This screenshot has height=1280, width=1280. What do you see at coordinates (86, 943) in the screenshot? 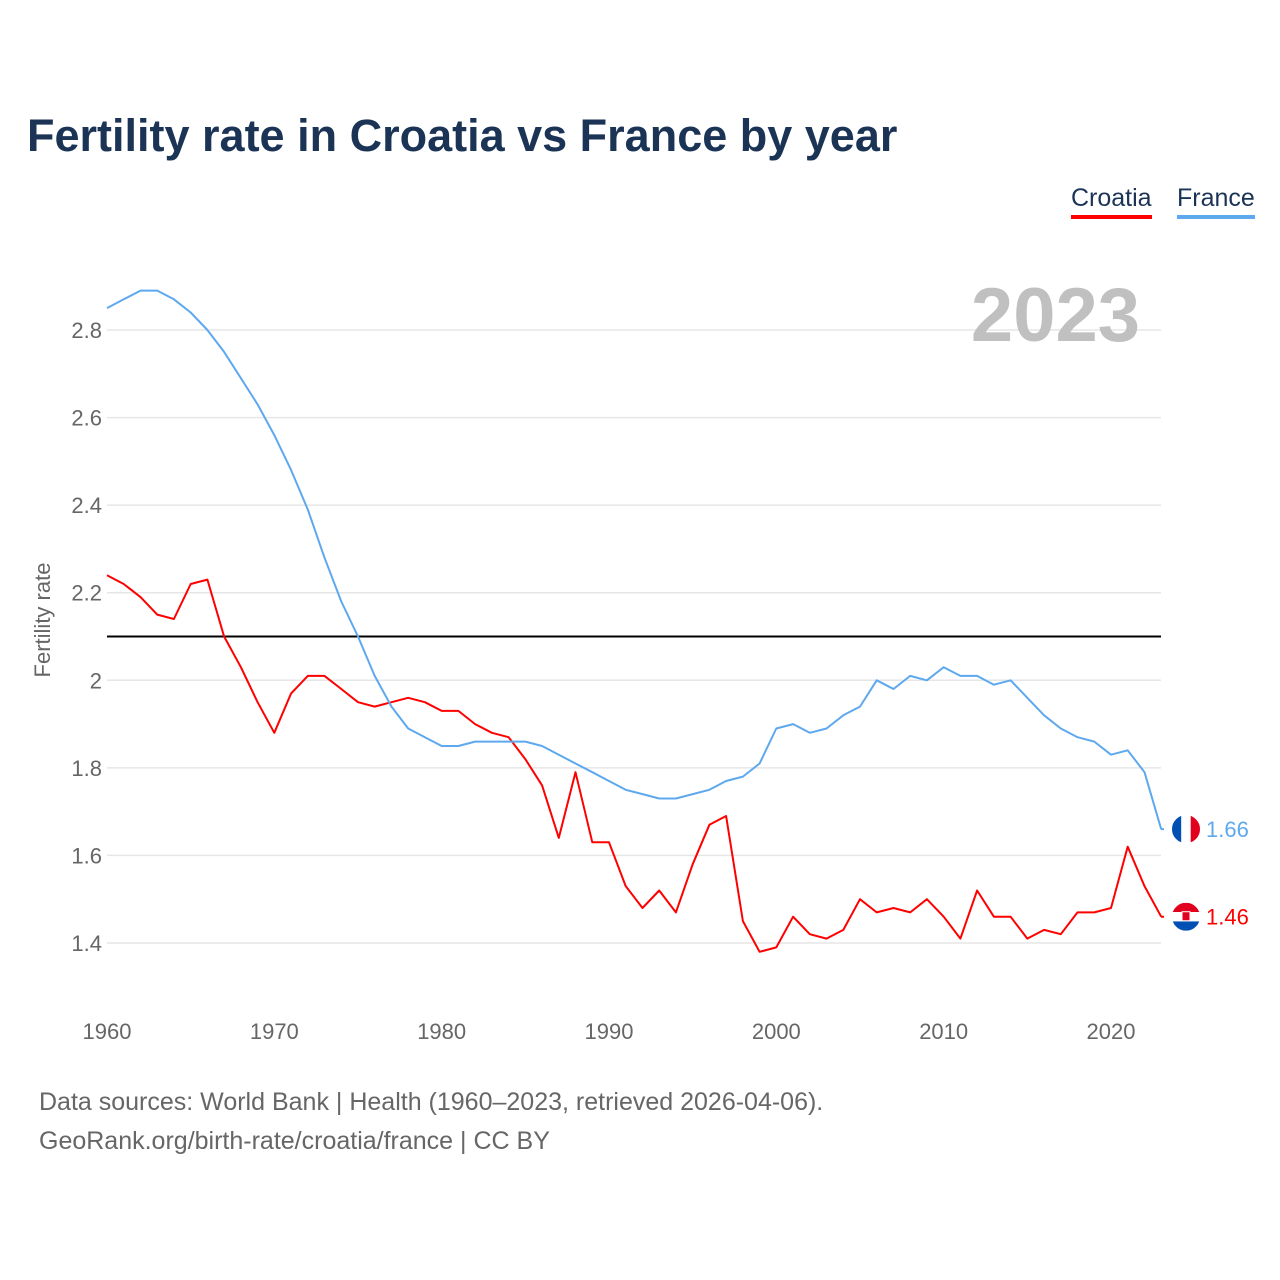
I see `y-tick-label: 1.4` at bounding box center [86, 943].